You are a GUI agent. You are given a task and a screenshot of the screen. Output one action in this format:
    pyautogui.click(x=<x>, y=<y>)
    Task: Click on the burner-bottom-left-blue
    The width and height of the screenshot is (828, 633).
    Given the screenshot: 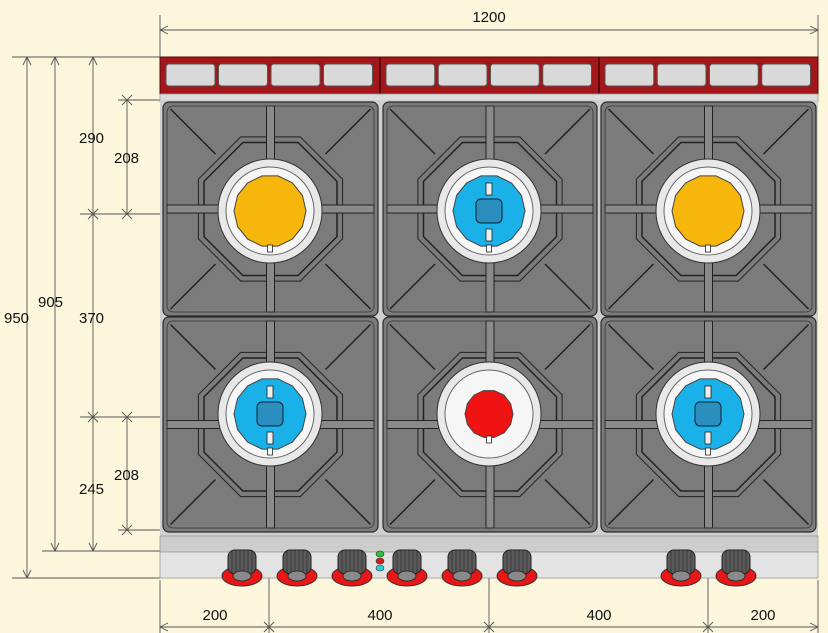 What is the action you would take?
    pyautogui.click(x=270, y=414)
    